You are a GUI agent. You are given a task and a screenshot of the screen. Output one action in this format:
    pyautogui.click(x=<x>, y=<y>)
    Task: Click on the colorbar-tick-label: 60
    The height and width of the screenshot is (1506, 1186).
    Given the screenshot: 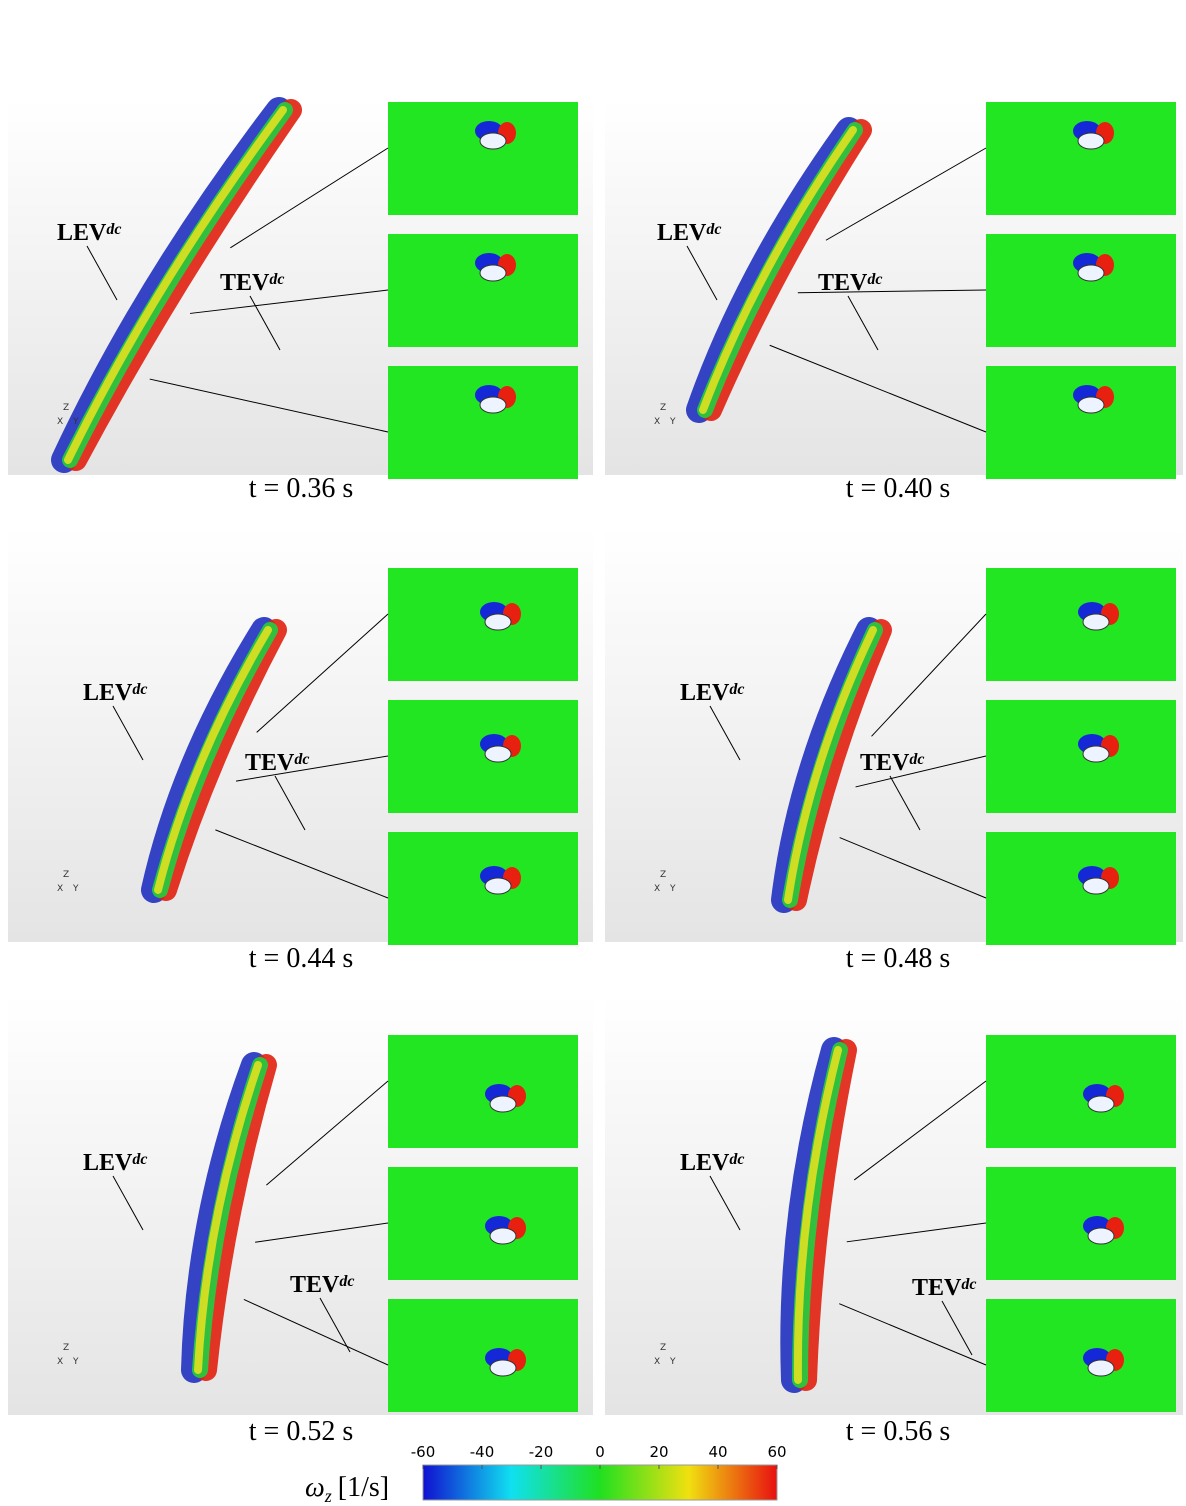 What is the action you would take?
    pyautogui.click(x=776, y=1452)
    